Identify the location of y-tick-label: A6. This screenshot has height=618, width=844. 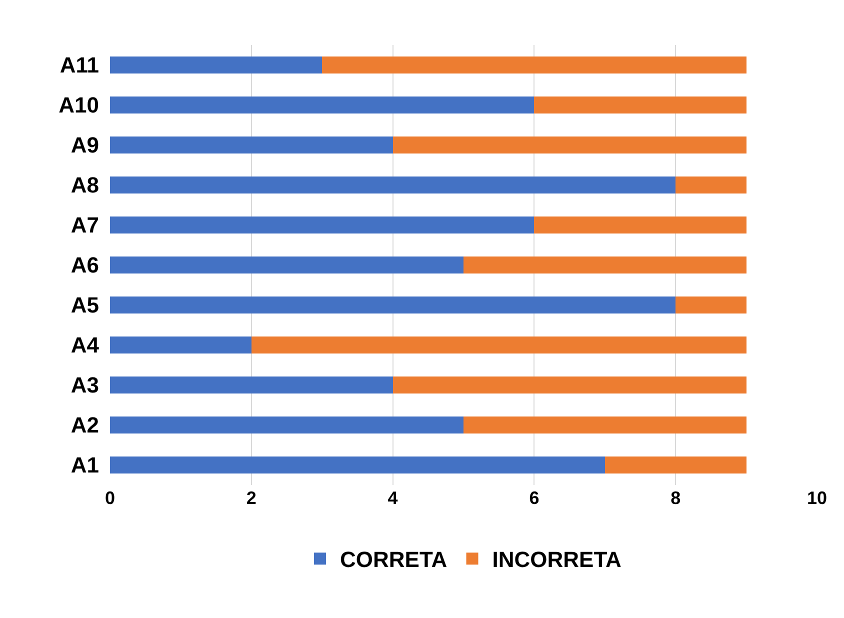
(84, 265).